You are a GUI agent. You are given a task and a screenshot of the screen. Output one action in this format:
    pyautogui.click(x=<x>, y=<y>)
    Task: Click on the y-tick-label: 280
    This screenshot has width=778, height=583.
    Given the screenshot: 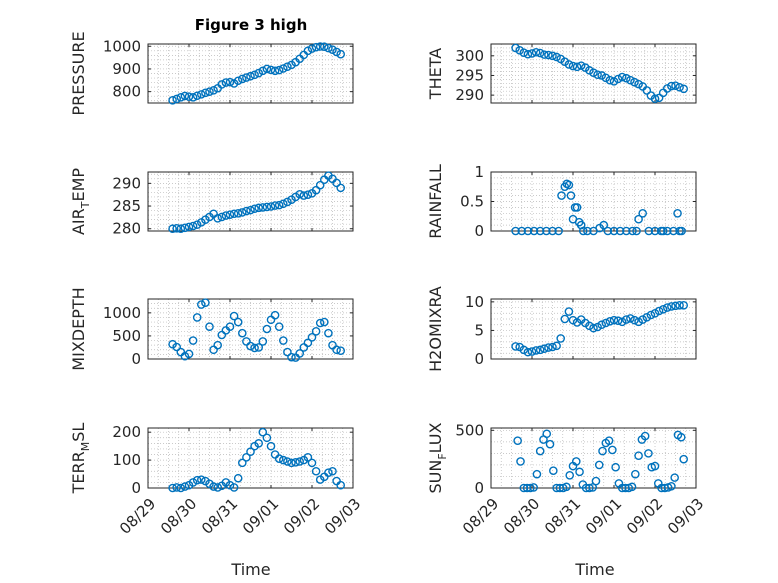 What is the action you would take?
    pyautogui.click(x=126, y=229)
    